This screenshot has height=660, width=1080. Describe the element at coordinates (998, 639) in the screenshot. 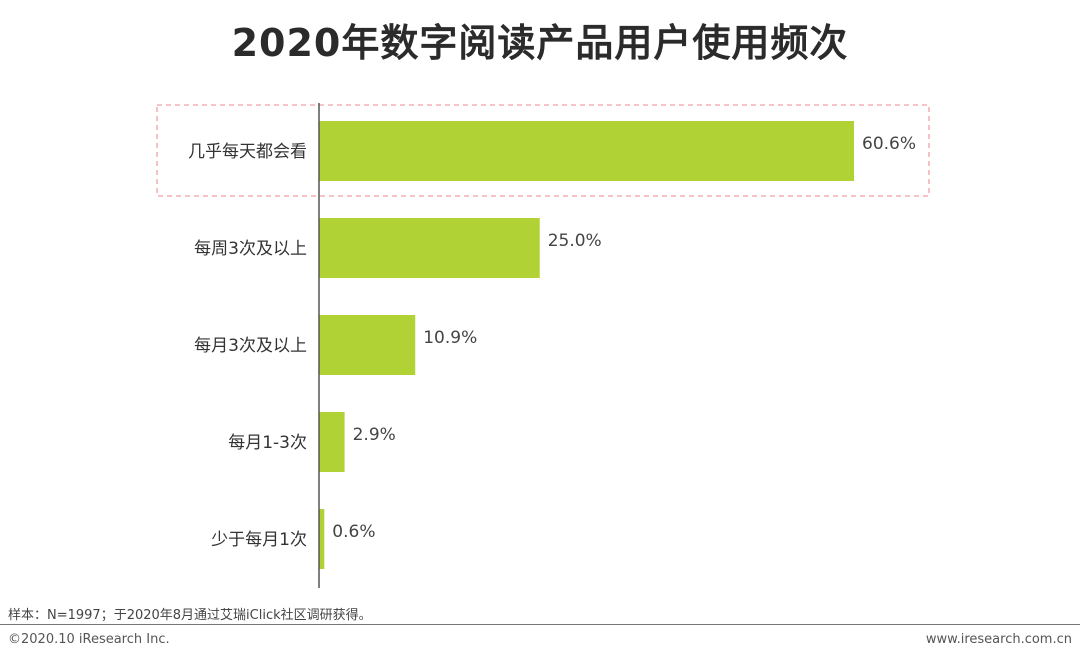

I see `website-link: www.iresearch.com.cn` at that location.